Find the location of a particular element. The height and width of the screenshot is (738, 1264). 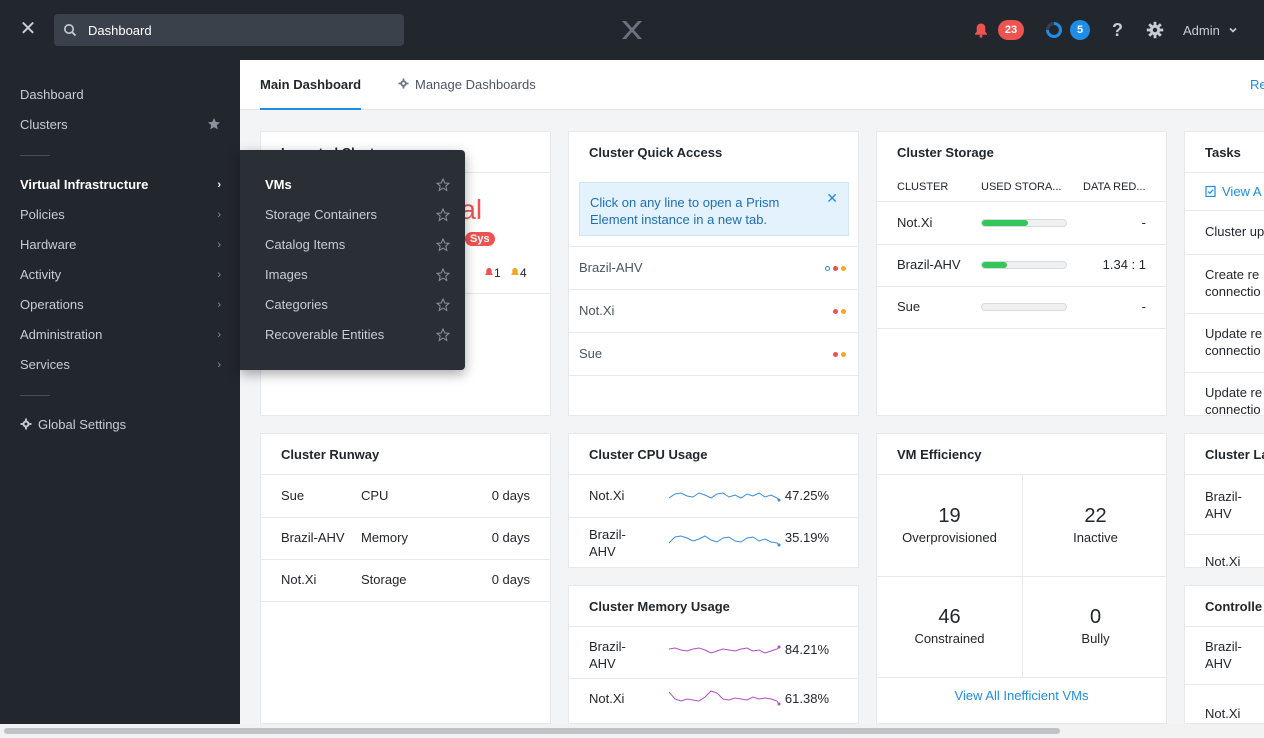

status-dots is located at coordinates (834, 267).